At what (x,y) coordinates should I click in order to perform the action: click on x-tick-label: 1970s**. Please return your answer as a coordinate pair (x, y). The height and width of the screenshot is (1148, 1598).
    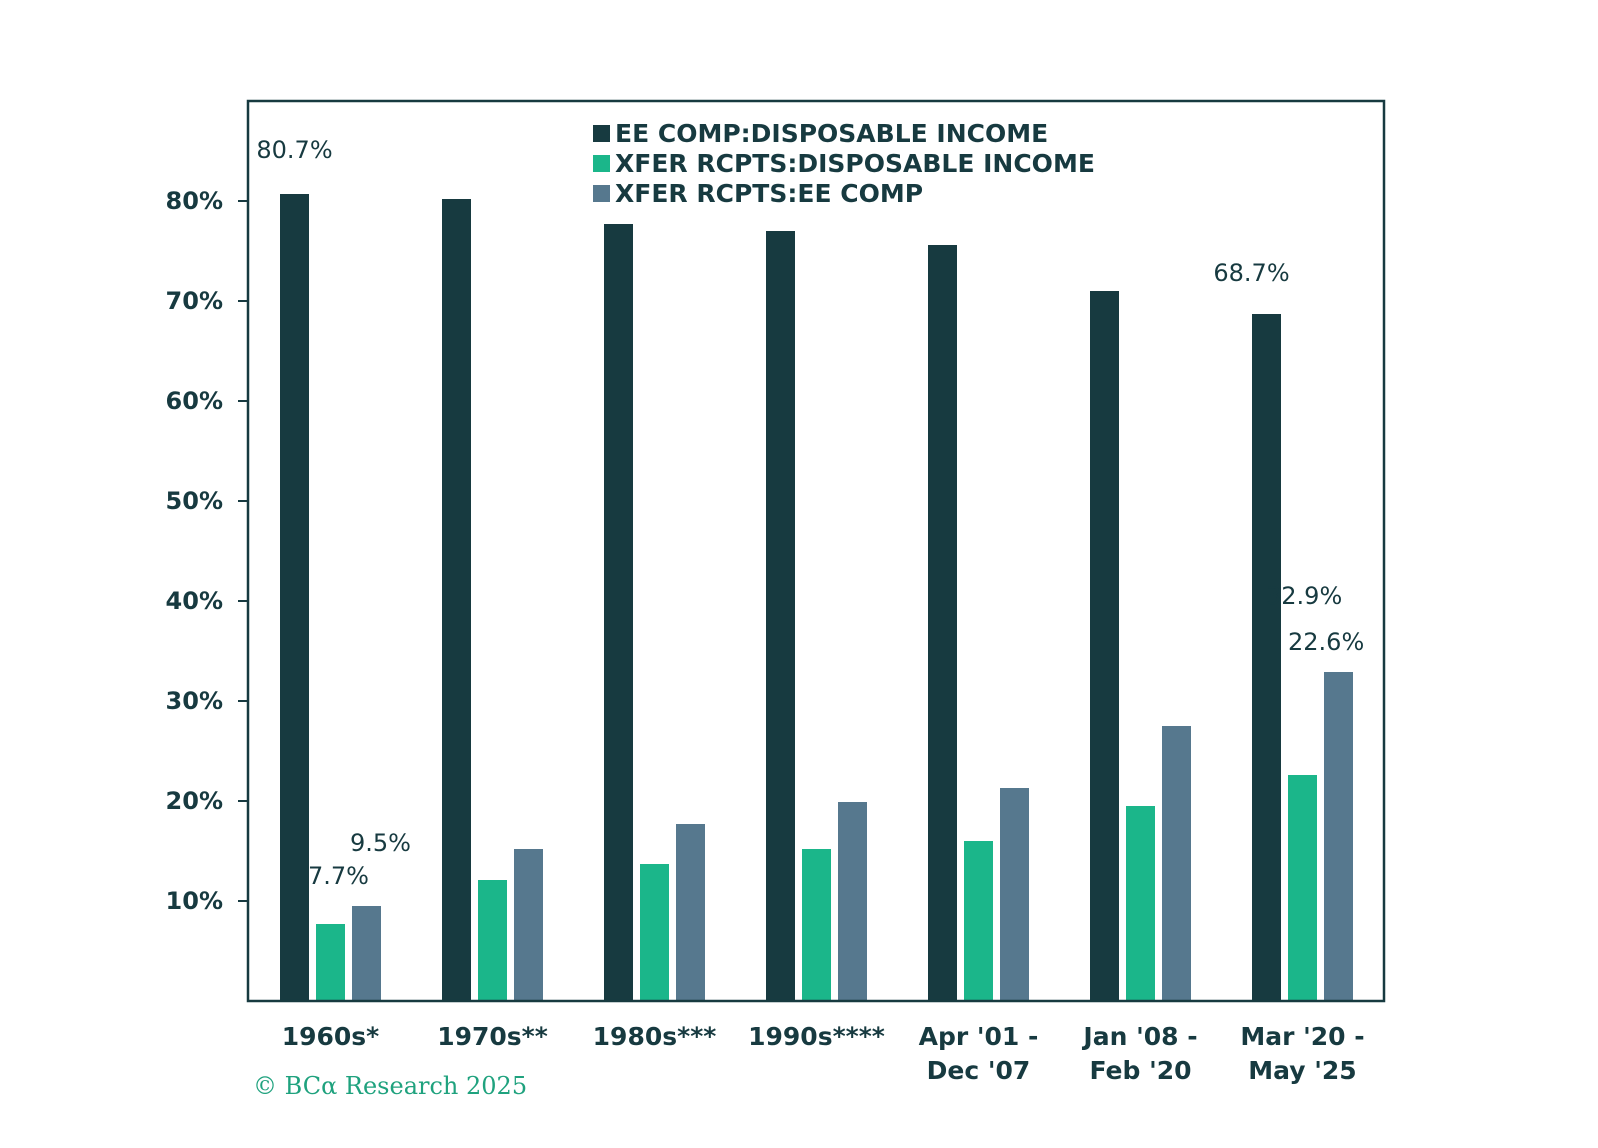
    Looking at the image, I should click on (492, 1036).